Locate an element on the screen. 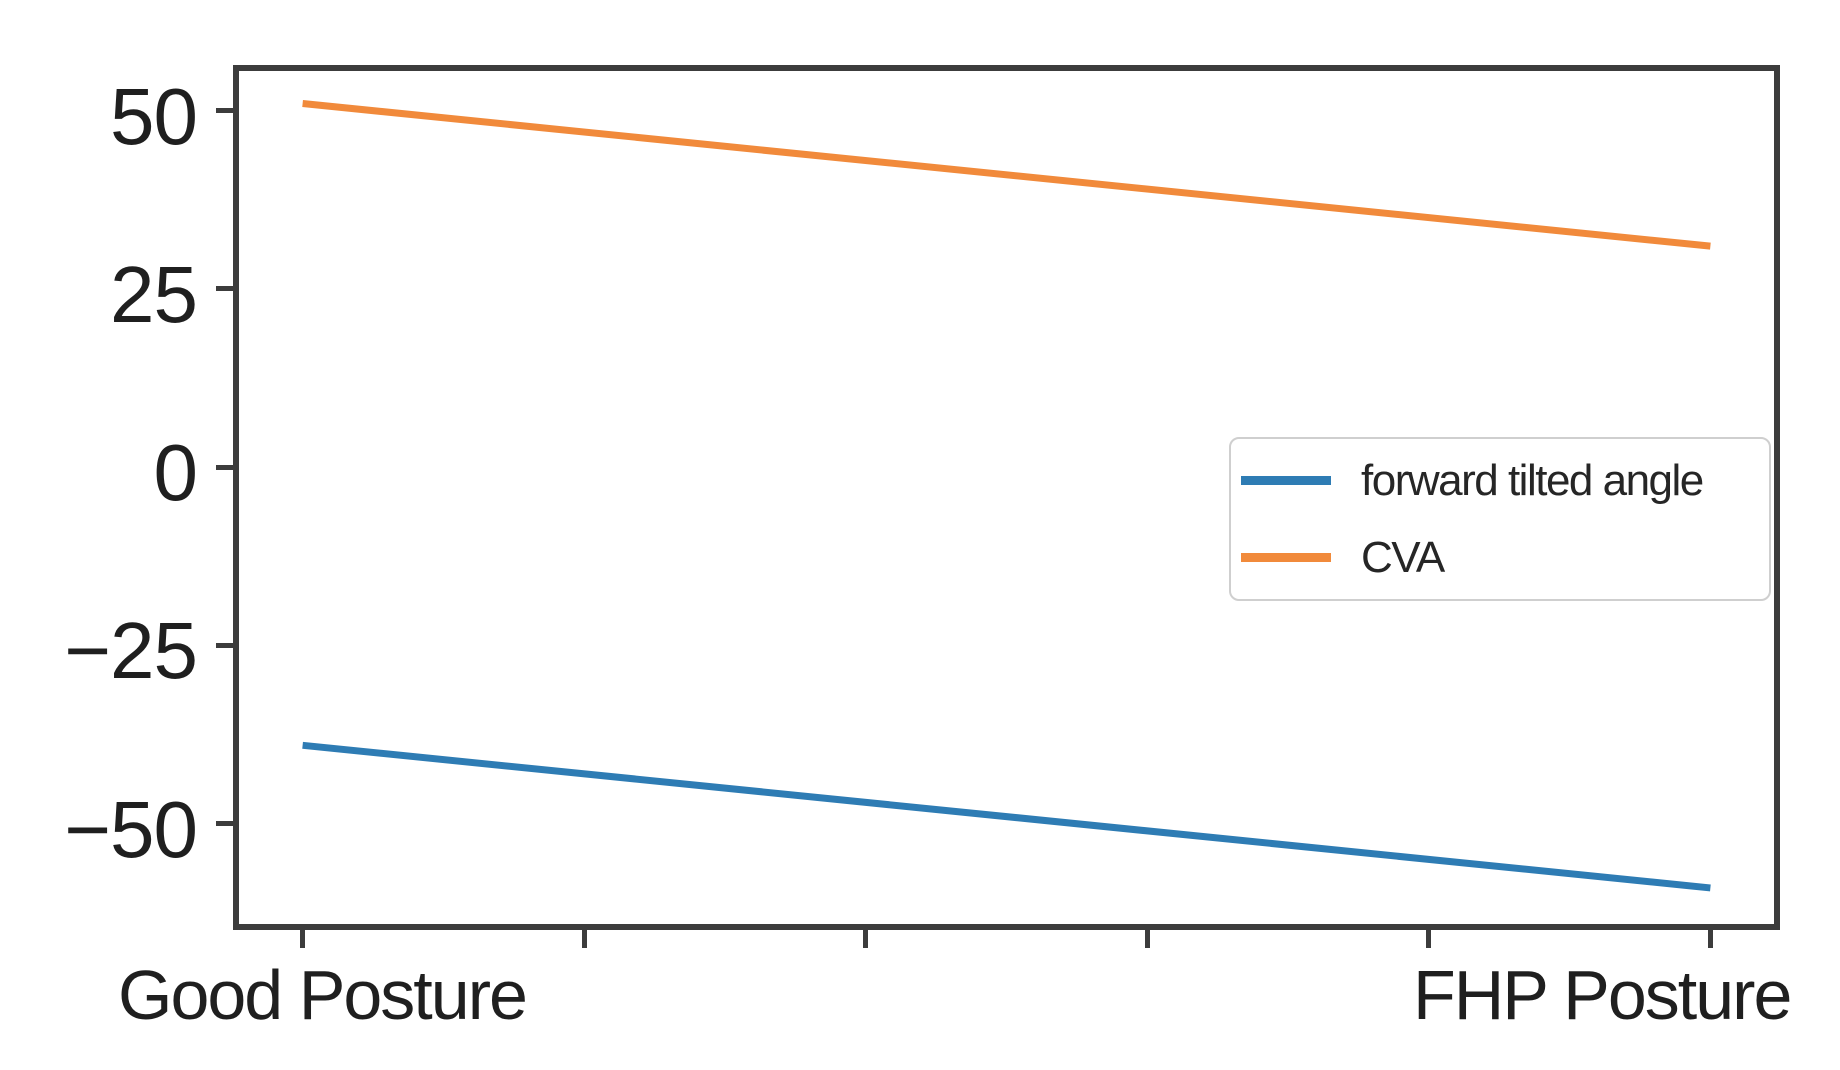 The image size is (1840, 1070). legend-label: CVA is located at coordinates (1403, 557).